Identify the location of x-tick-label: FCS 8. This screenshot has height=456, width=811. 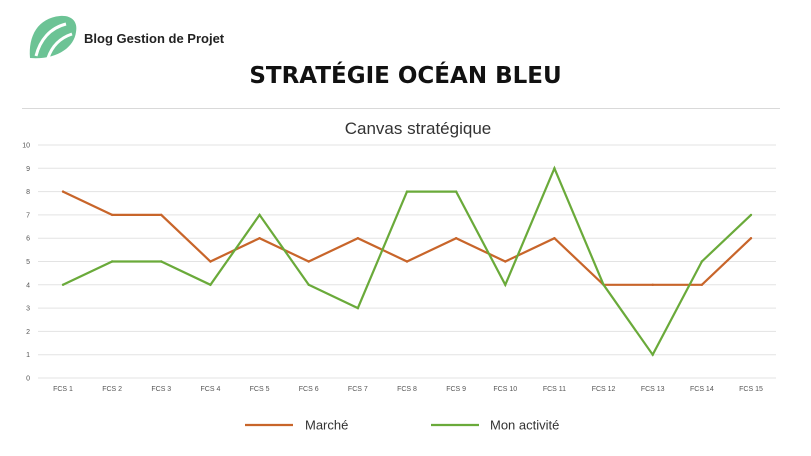
(407, 389).